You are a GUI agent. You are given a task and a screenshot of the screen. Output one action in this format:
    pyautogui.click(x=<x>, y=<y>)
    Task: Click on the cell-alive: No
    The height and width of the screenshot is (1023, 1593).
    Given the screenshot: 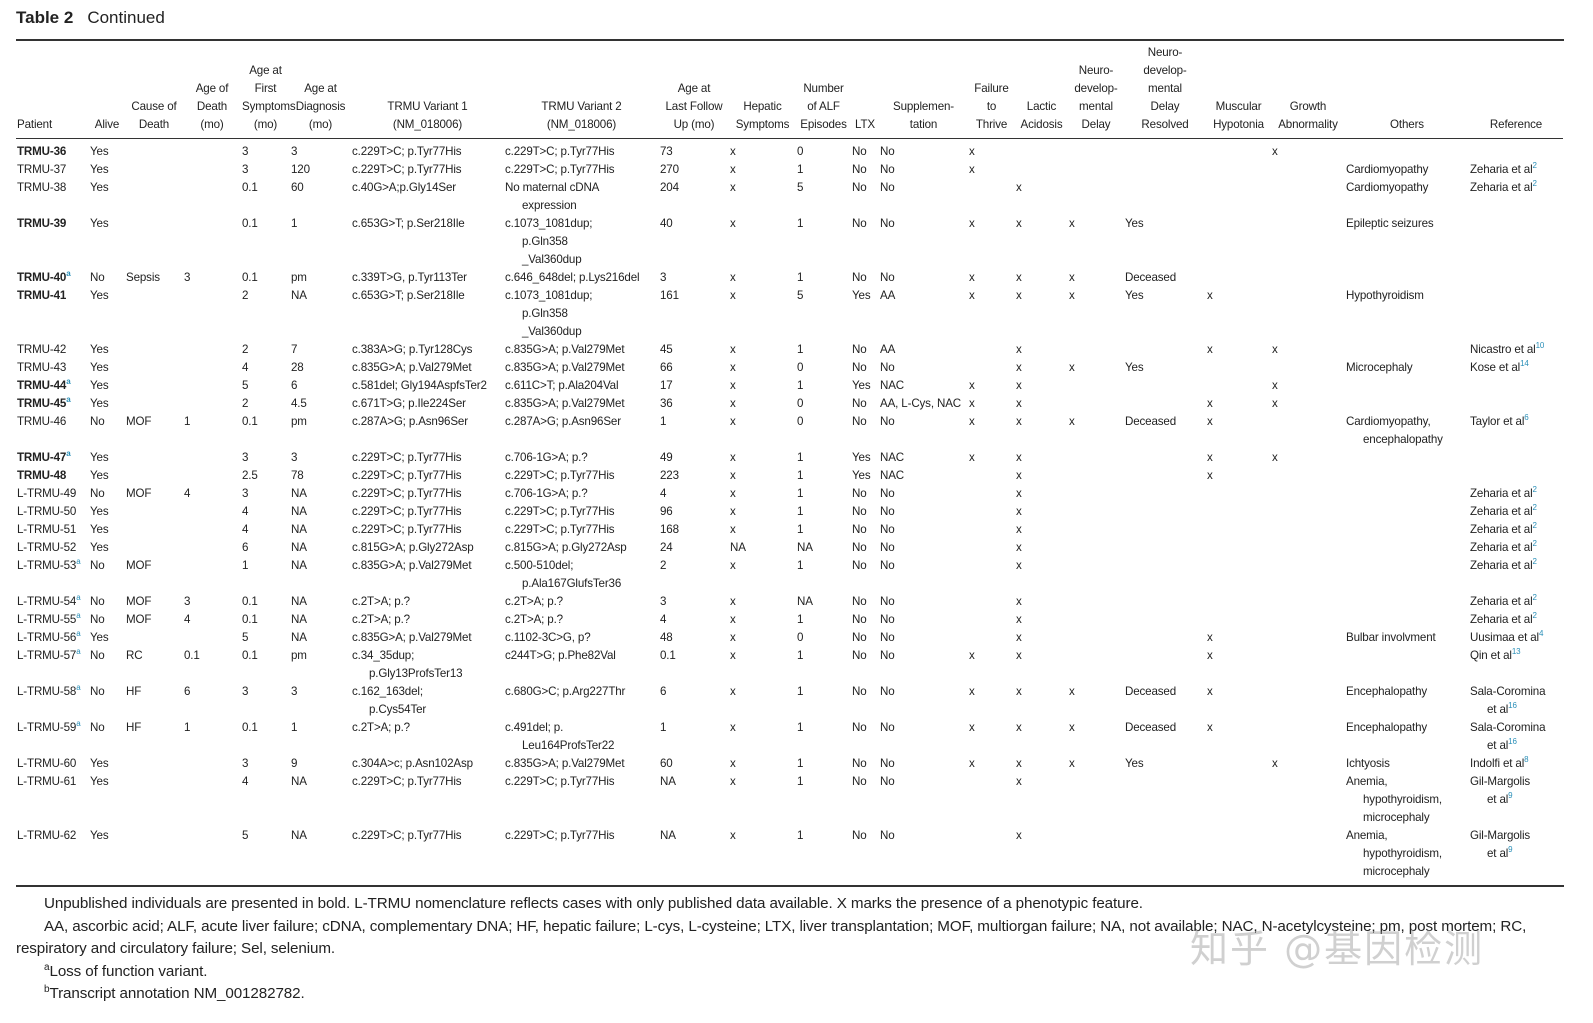 What is the action you would take?
    pyautogui.click(x=97, y=727)
    